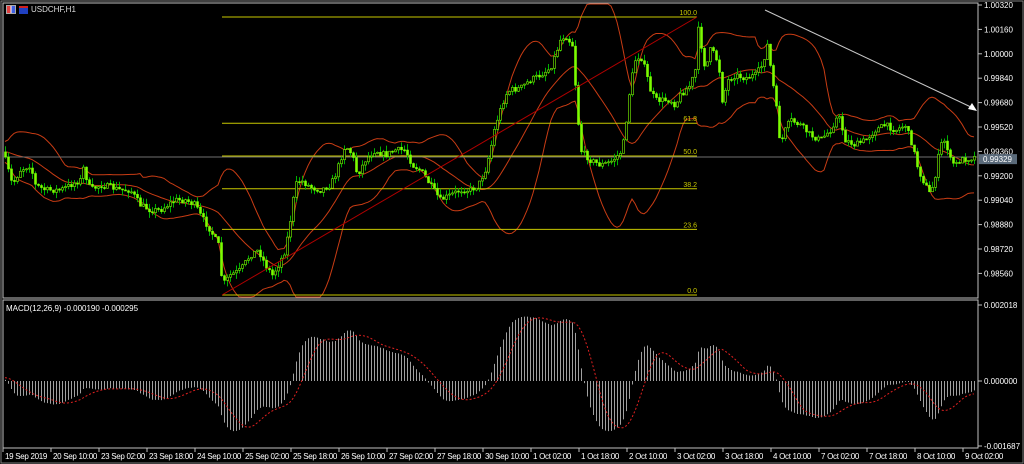 Image resolution: width=1024 pixels, height=464 pixels. I want to click on macd-tick-label: 0.002018, so click(1001, 305).